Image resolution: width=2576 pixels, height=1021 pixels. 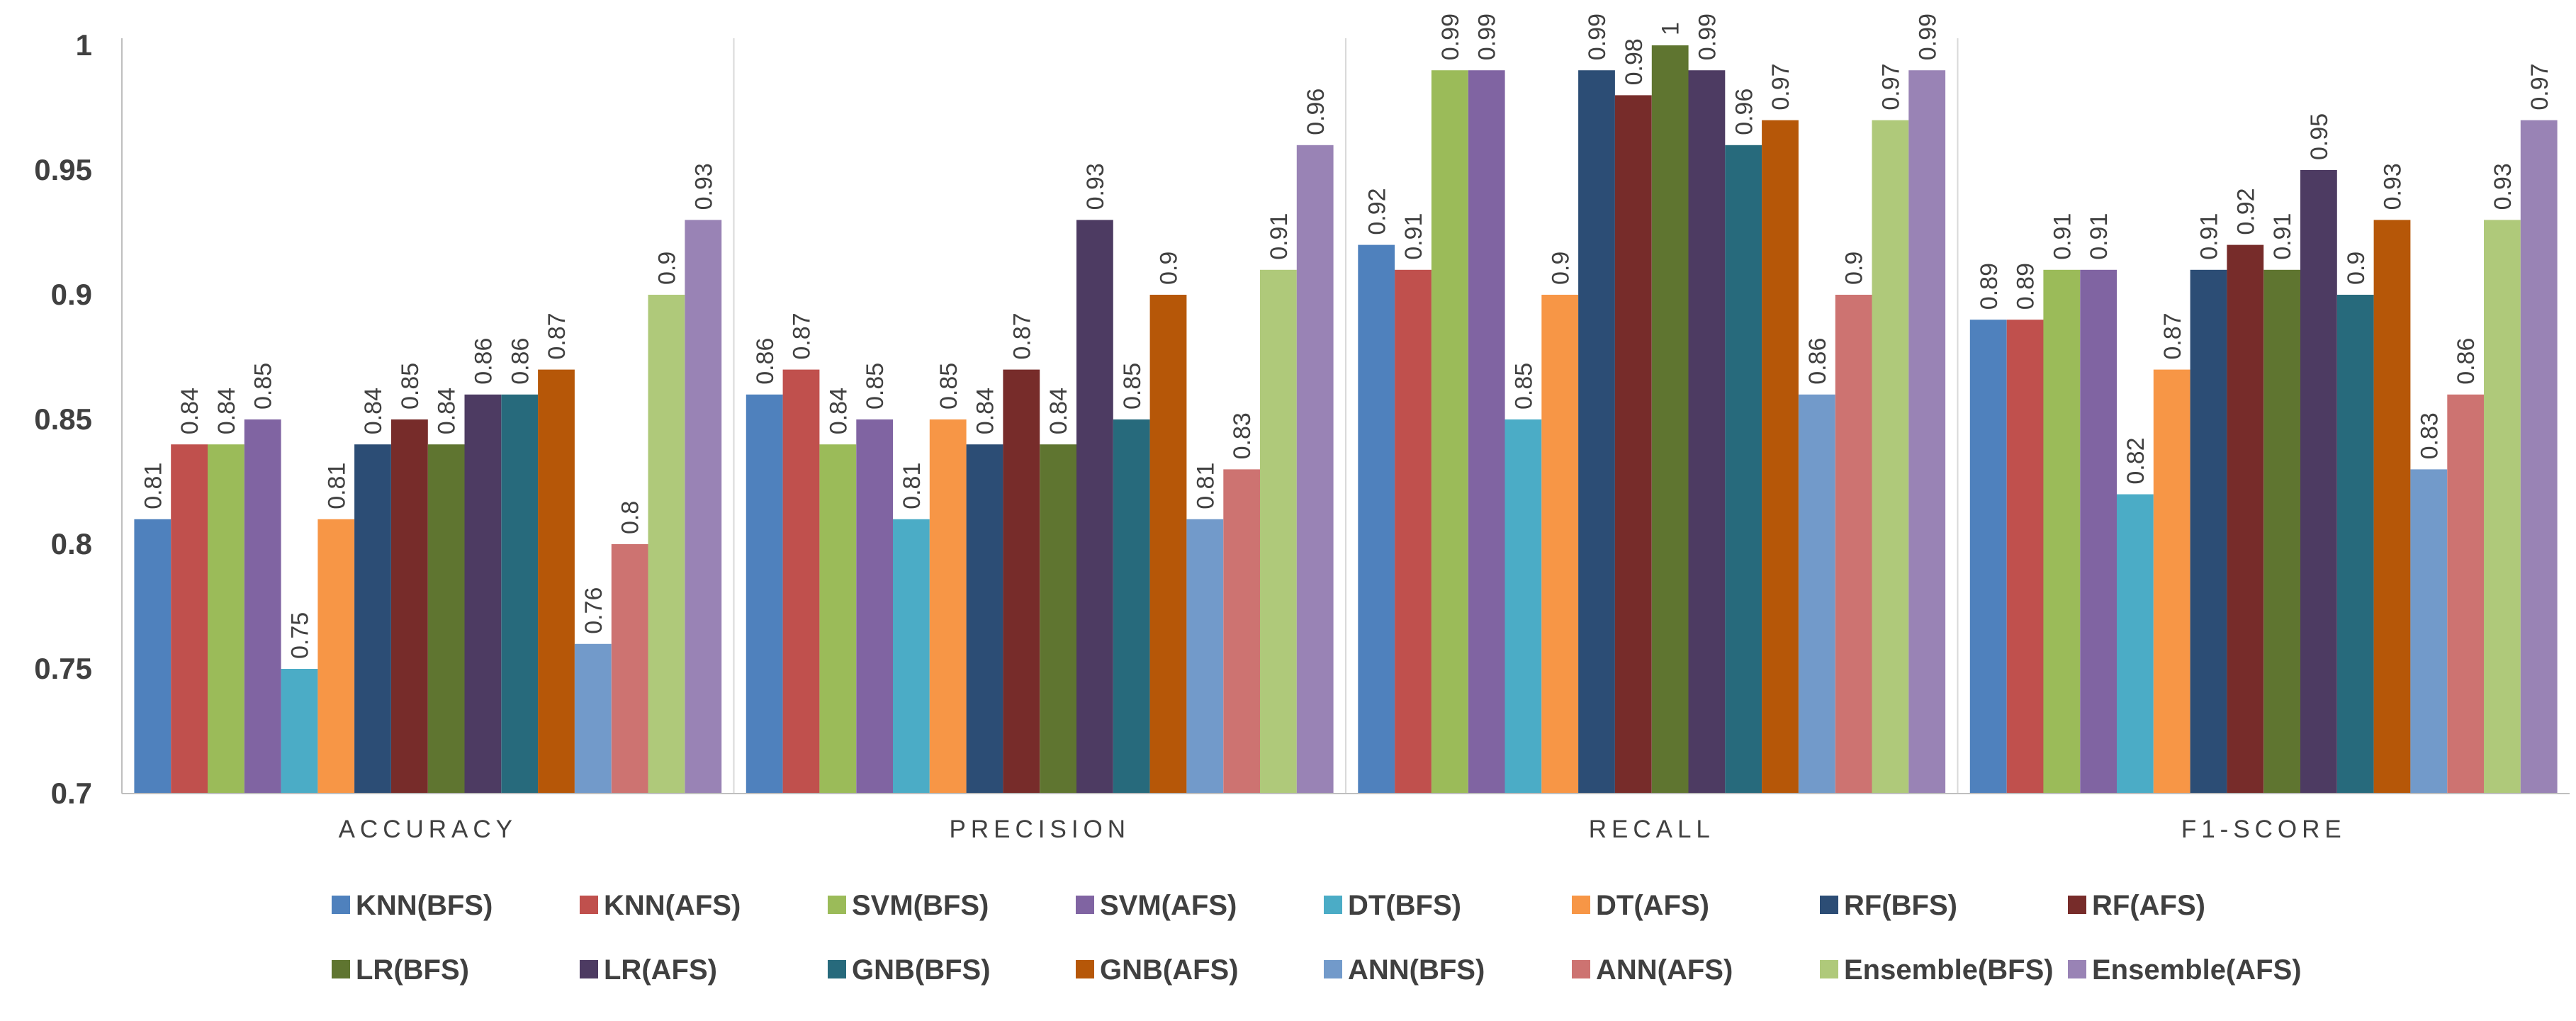 What do you see at coordinates (1416, 970) in the screenshot?
I see `legend-label: ANN(BFS)` at bounding box center [1416, 970].